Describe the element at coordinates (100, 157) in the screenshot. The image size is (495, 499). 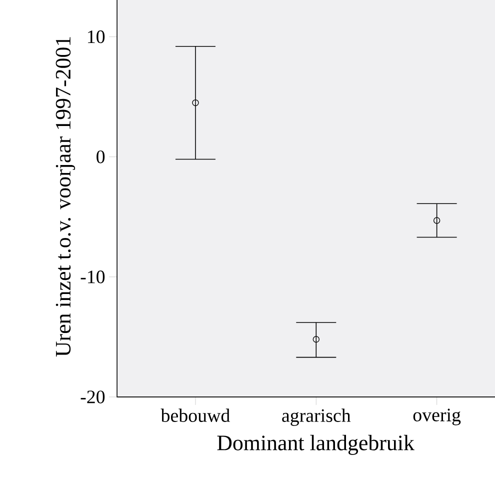
I see `y-tick-label: 0` at that location.